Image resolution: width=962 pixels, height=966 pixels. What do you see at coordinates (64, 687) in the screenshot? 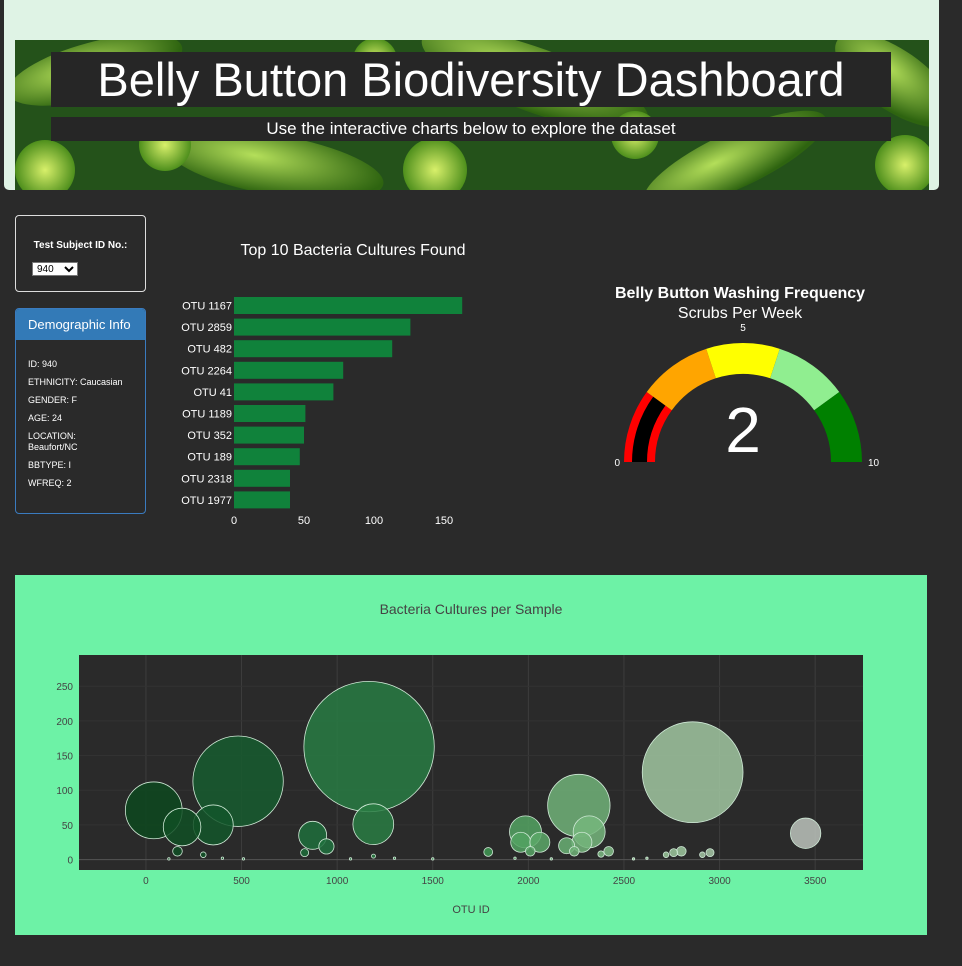
I see `bubble-y-tick: 250` at bounding box center [64, 687].